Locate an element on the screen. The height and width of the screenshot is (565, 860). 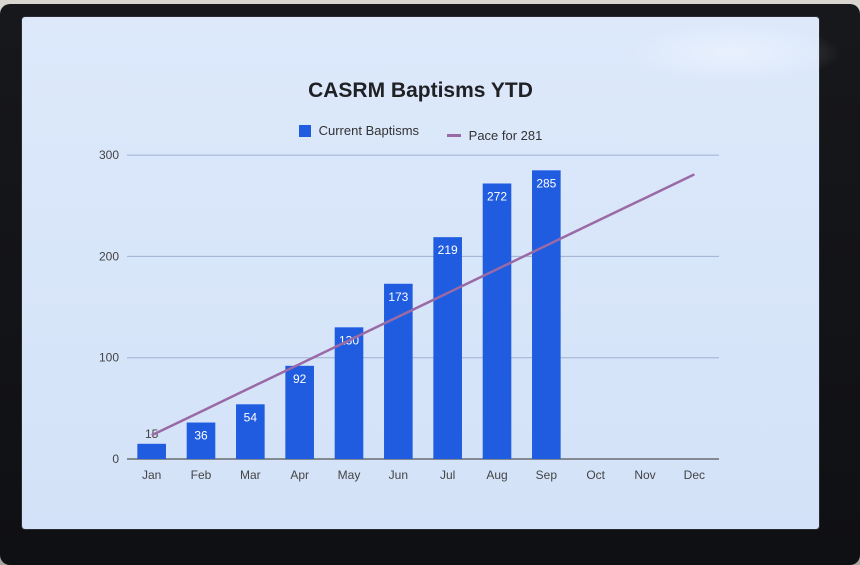
x-tick-label: Apr is located at coordinates (299, 475).